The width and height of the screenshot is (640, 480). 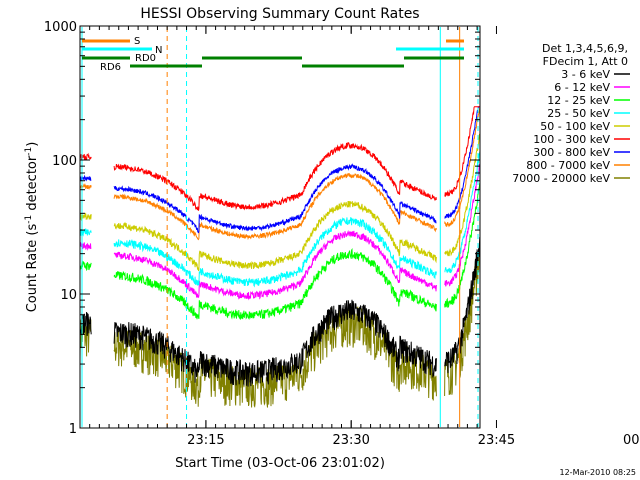 What do you see at coordinates (571, 139) in the screenshot?
I see `legend-entry-label: 100 - 300 keV` at bounding box center [571, 139].